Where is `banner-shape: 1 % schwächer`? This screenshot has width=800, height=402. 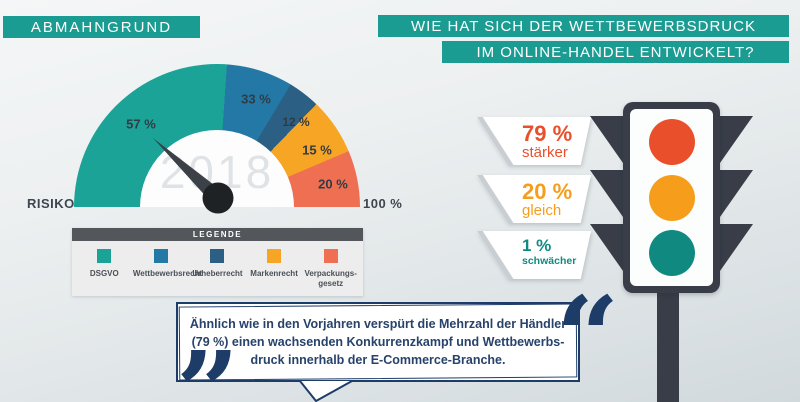
banner-shape: 1 % schwächer is located at coordinates (534, 255).